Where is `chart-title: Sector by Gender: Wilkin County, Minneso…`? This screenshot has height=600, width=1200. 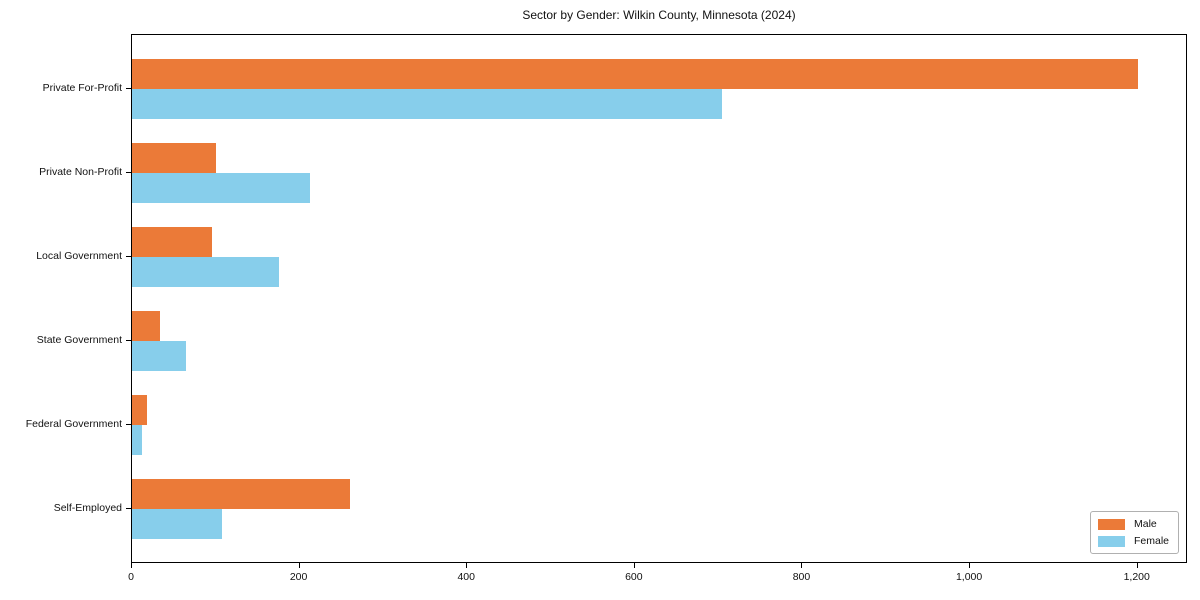 chart-title: Sector by Gender: Wilkin County, Minneso… is located at coordinates (659, 15).